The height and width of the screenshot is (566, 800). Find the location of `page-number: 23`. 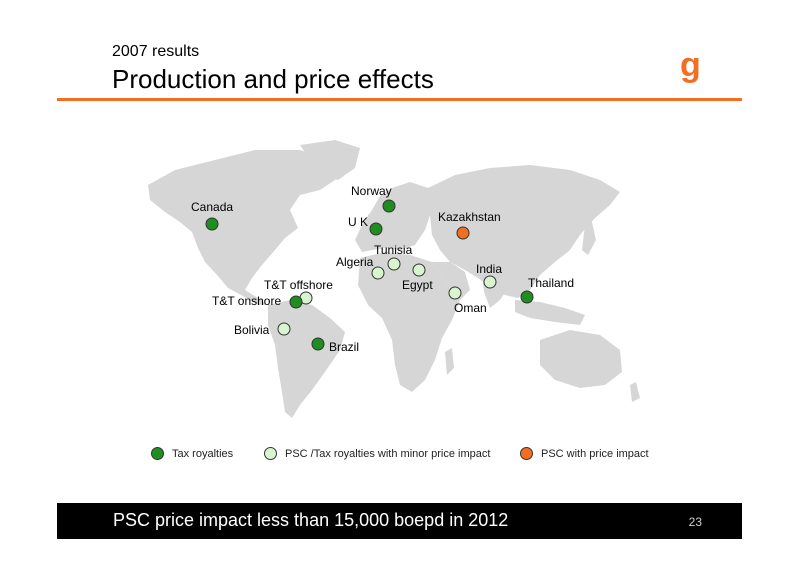

page-number: 23 is located at coordinates (695, 522).